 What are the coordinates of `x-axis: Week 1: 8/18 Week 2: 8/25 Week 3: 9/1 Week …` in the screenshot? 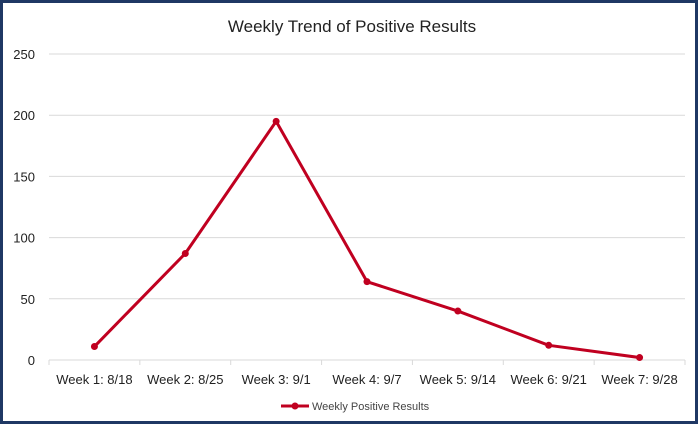 It's located at (367, 373).